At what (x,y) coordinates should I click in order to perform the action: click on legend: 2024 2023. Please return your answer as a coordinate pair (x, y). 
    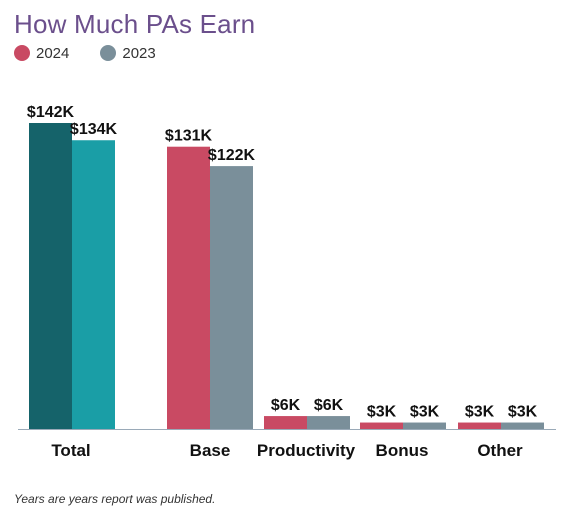
    Looking at the image, I should click on (100, 53).